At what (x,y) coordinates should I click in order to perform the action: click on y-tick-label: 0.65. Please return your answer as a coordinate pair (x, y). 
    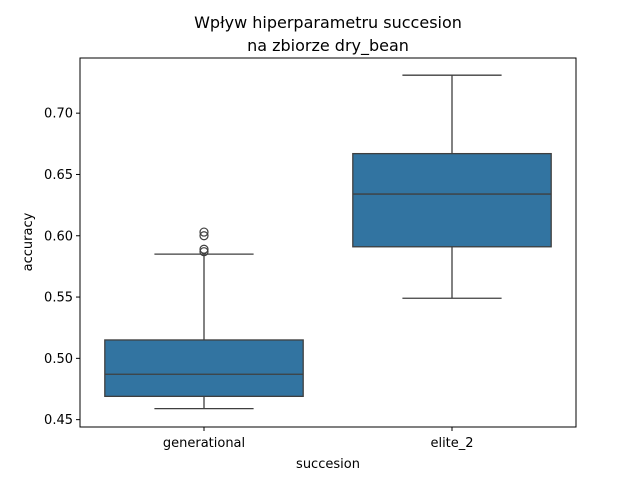
    Looking at the image, I should click on (58, 175).